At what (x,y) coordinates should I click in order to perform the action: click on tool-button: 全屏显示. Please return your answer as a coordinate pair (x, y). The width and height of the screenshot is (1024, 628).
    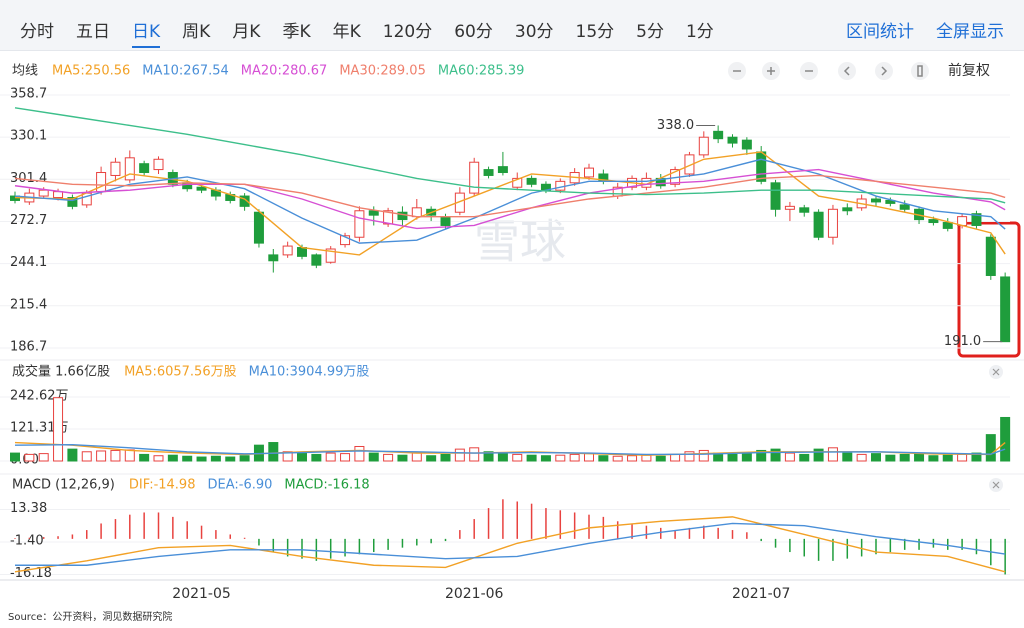
    Looking at the image, I should click on (970, 32).